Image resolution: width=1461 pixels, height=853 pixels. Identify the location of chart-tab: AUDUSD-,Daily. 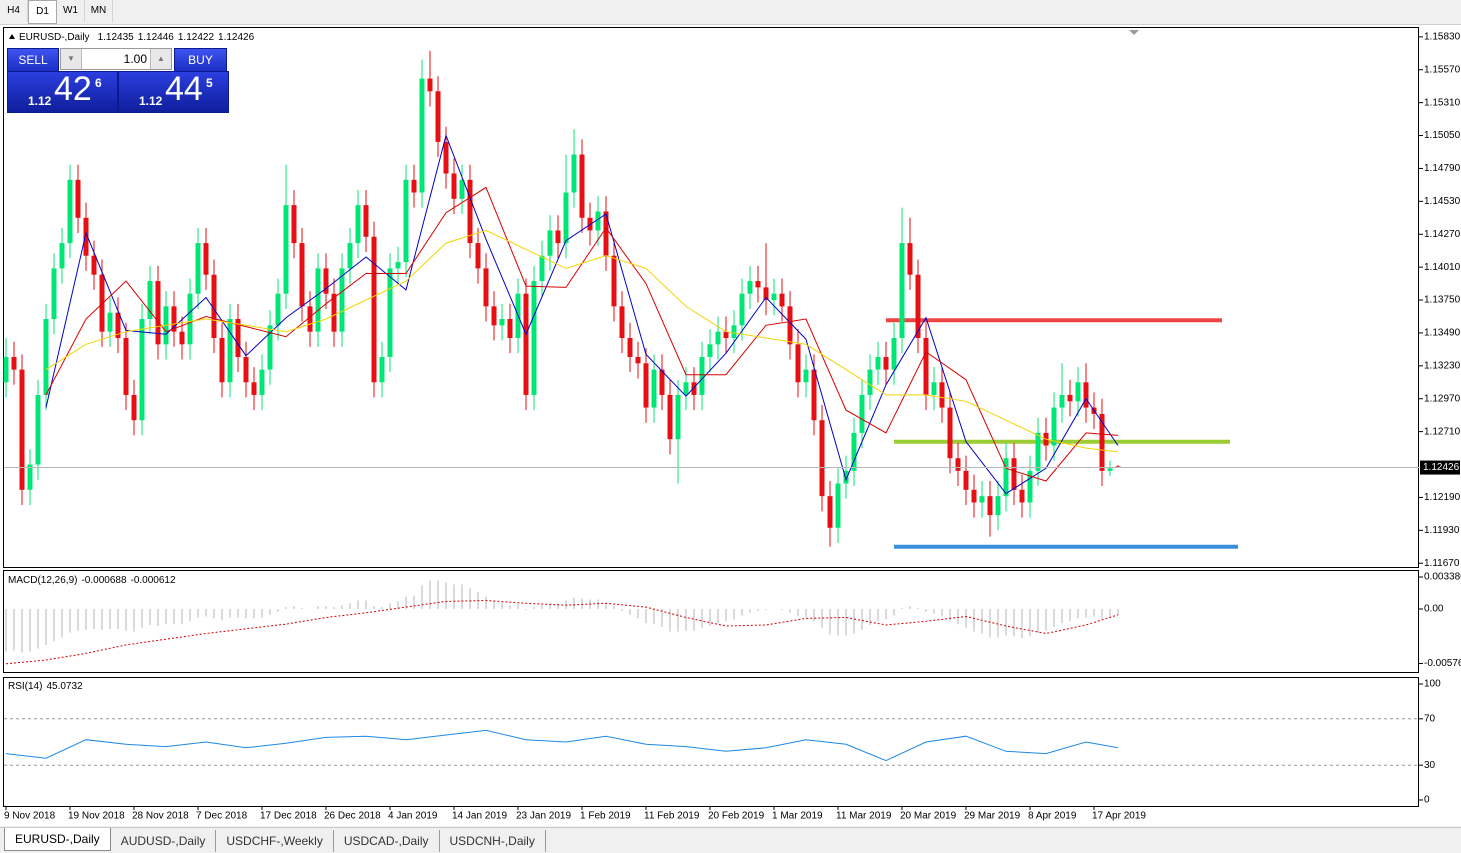
(164, 841).